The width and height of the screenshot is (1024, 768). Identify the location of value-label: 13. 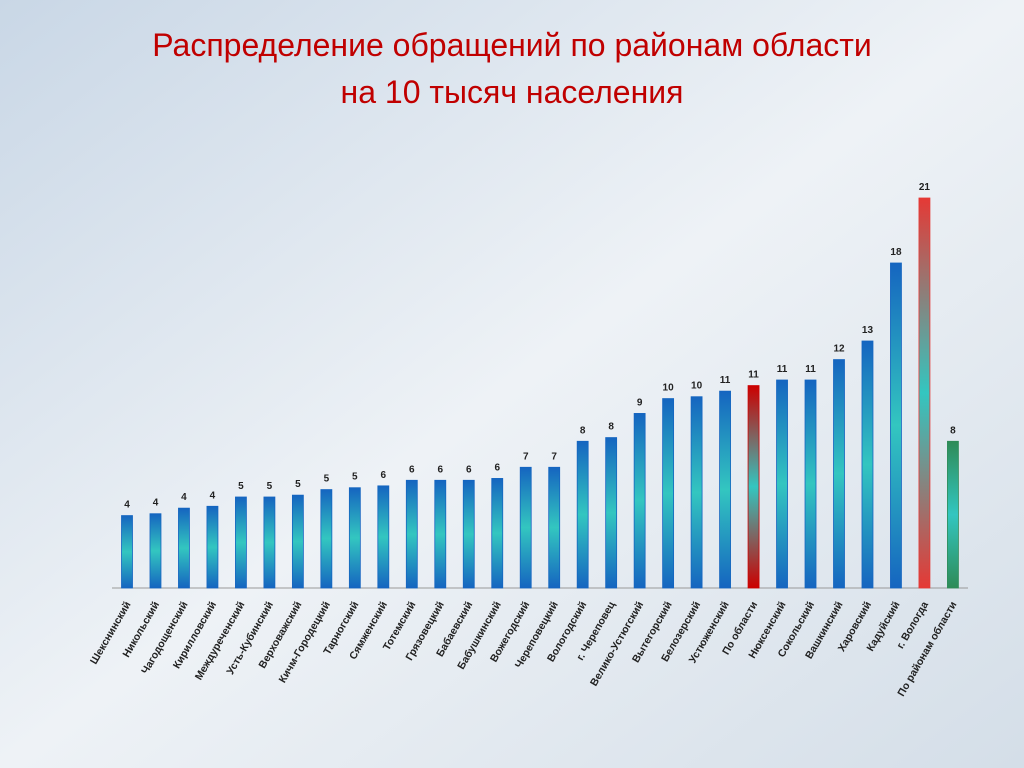
(868, 330).